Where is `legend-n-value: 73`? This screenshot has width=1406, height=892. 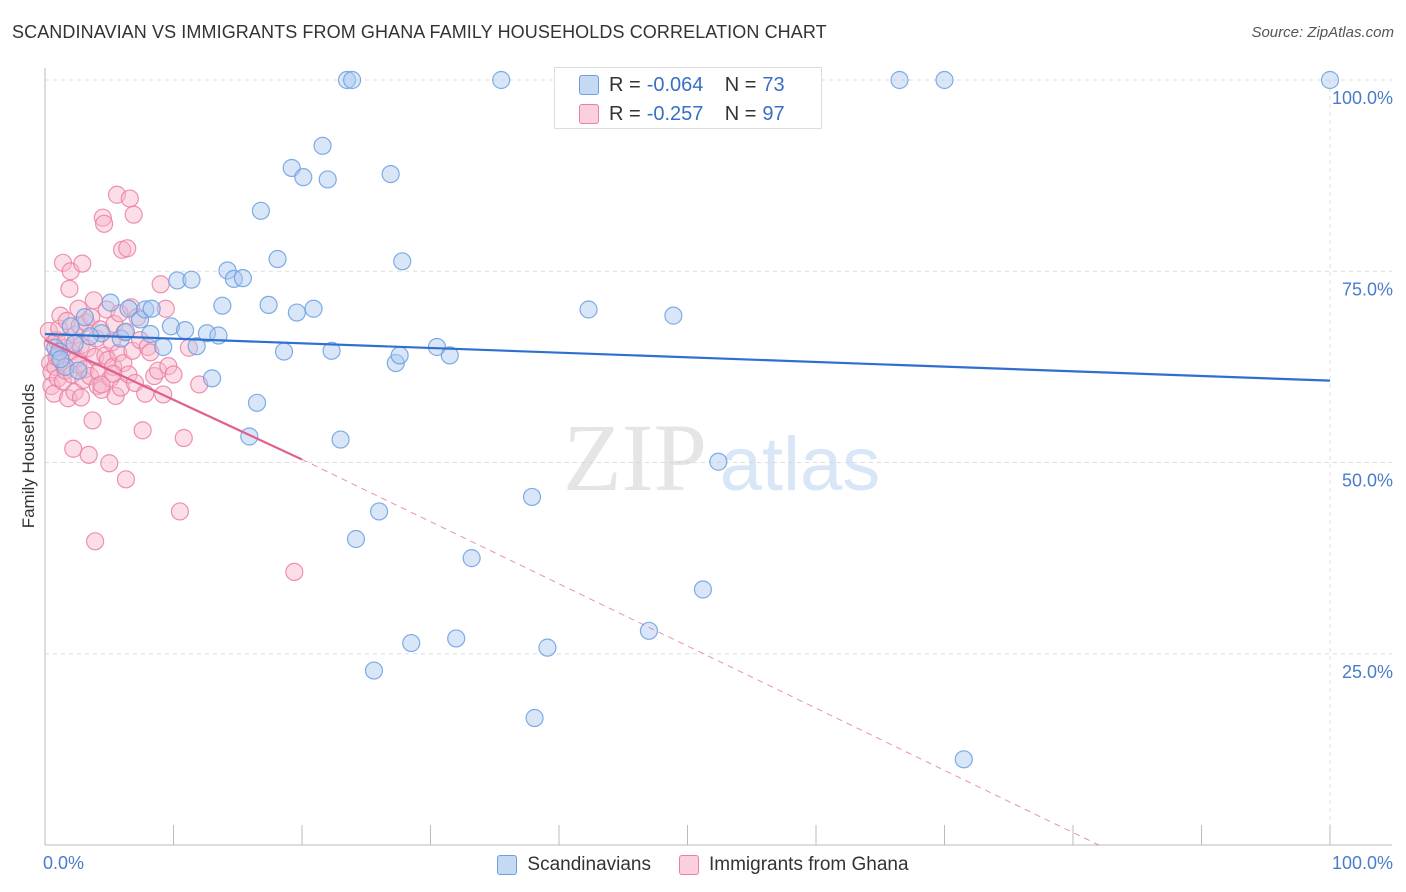
legend-n-value: 73 is located at coordinates (773, 84).